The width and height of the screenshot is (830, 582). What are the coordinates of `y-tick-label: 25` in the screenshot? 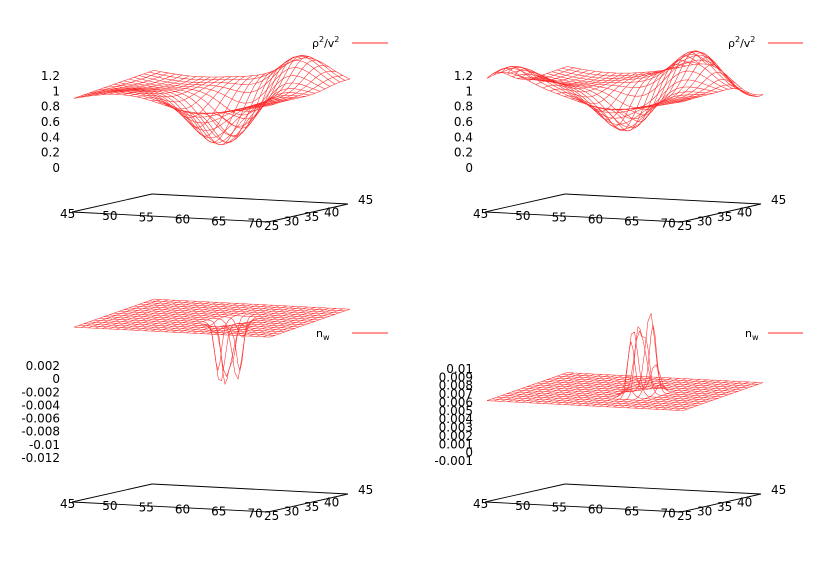 It's located at (684, 516).